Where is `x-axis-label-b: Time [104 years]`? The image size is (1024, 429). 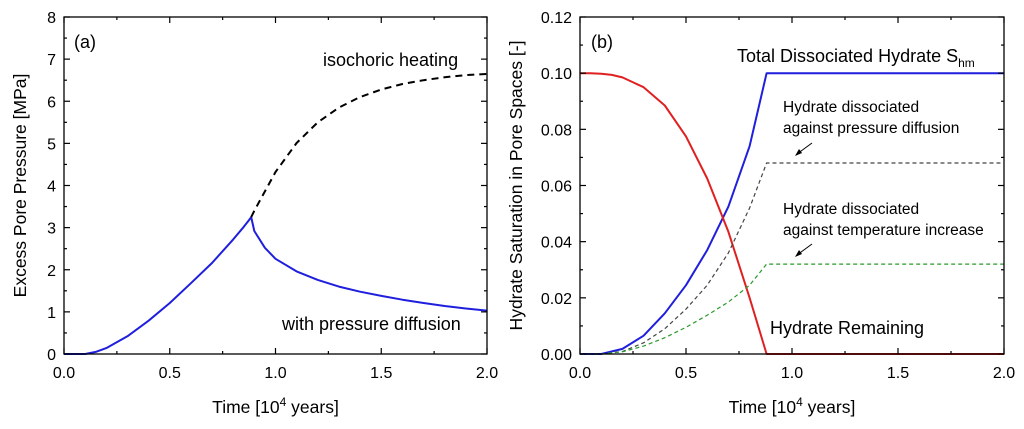
x-axis-label-b: Time [104 years] is located at coordinates (792, 406).